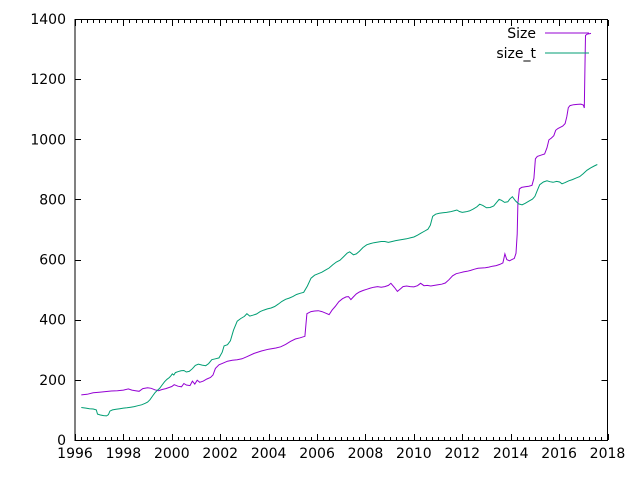 The image size is (640, 480). What do you see at coordinates (462, 454) in the screenshot?
I see `x-tick-label: 2012` at bounding box center [462, 454].